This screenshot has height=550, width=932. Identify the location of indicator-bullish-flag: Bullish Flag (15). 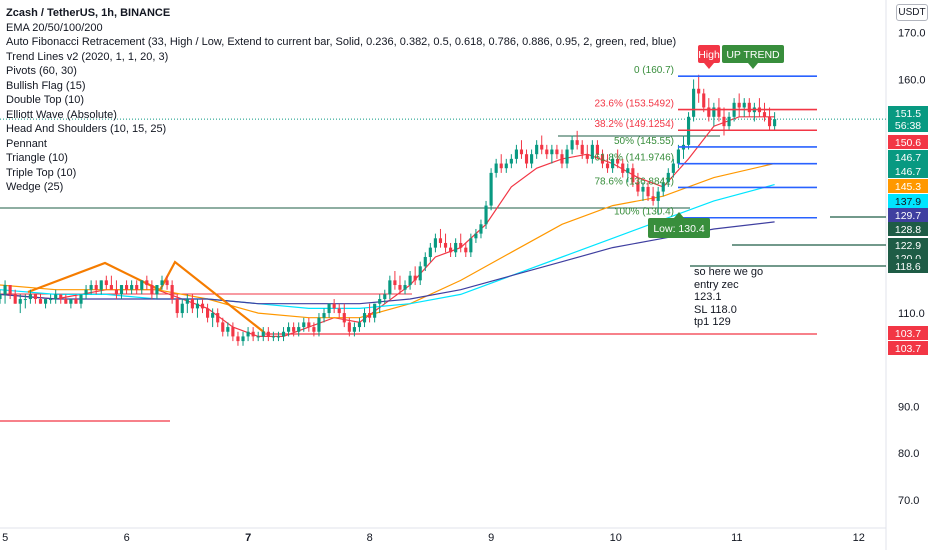
(46, 85).